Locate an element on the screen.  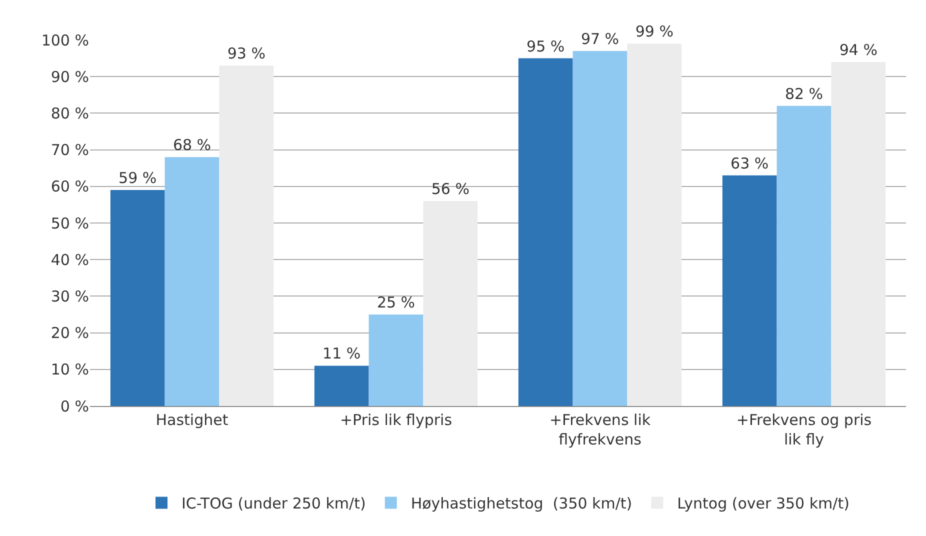
data-label: 99 % is located at coordinates (654, 31).